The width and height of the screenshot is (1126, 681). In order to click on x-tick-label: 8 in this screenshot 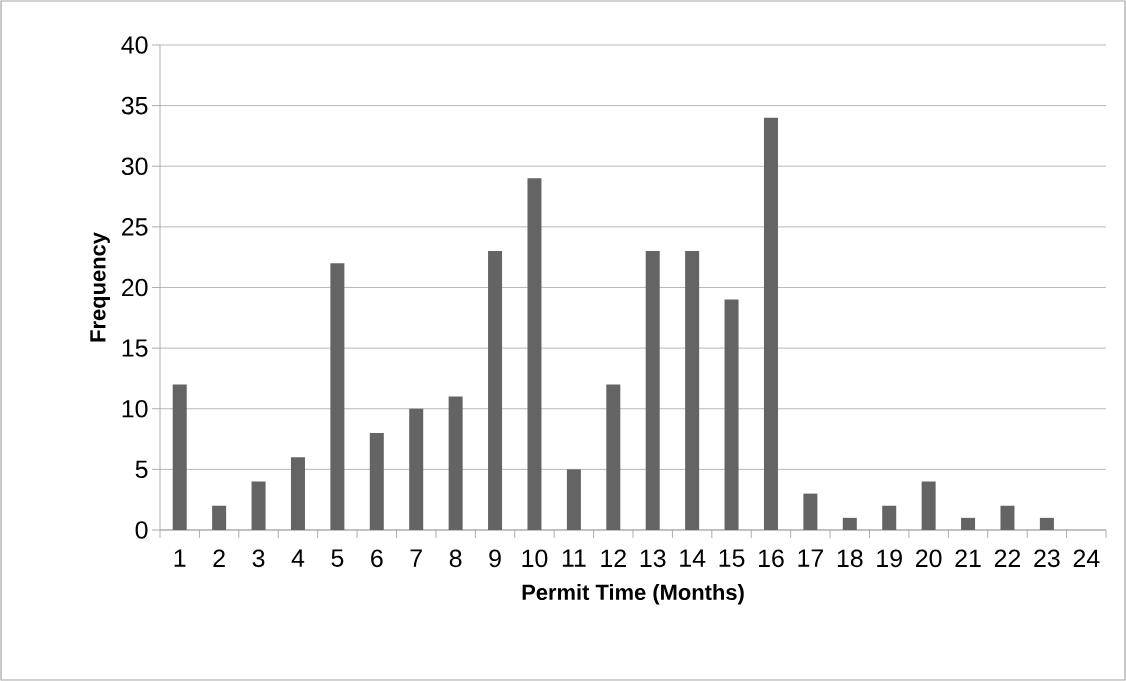, I will do `click(455, 558)`.